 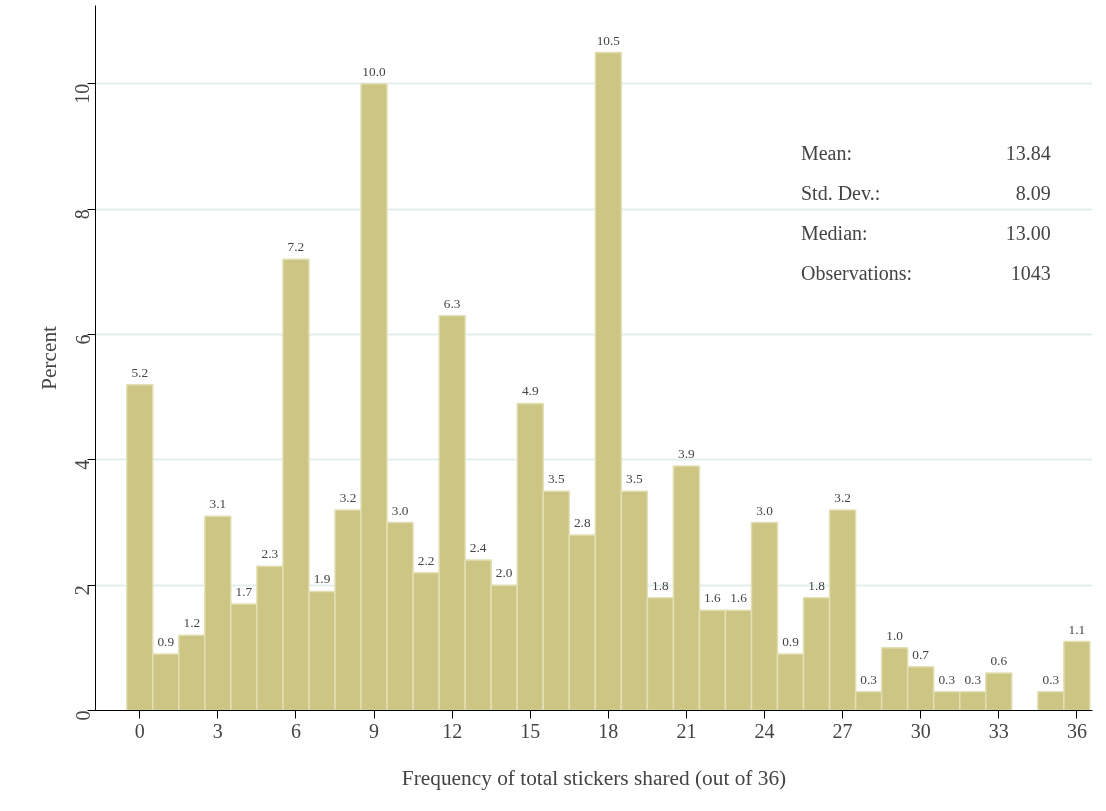 I want to click on x-tick-label: 18, so click(x=608, y=730).